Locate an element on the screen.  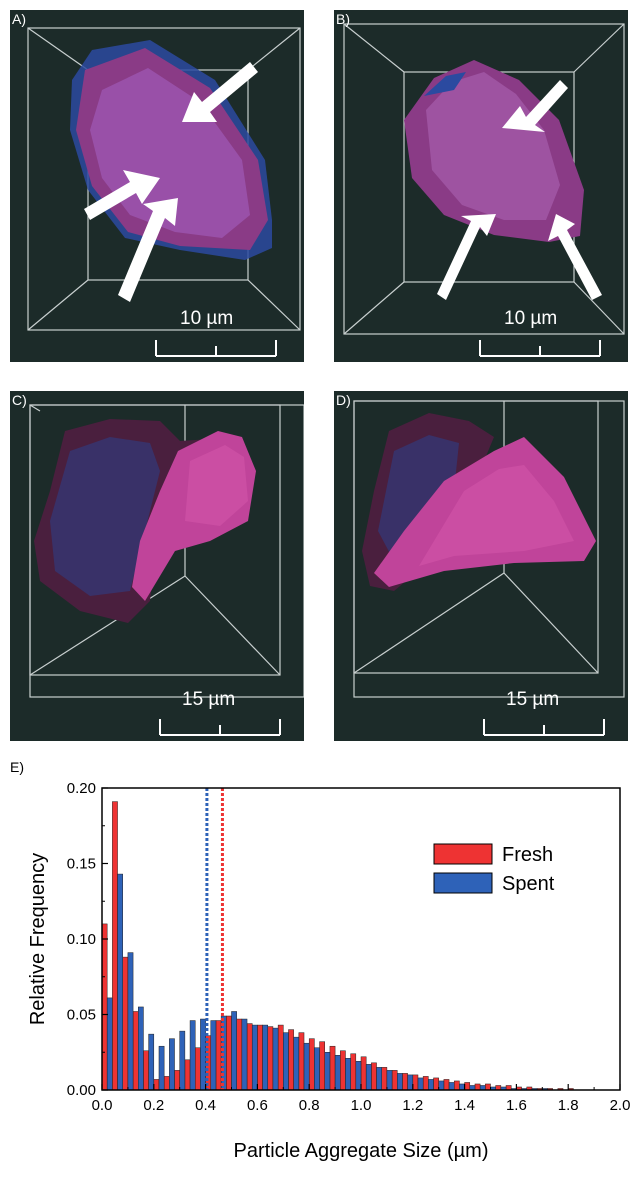
y-tick-label-2: 0.10 is located at coordinates (81, 939).